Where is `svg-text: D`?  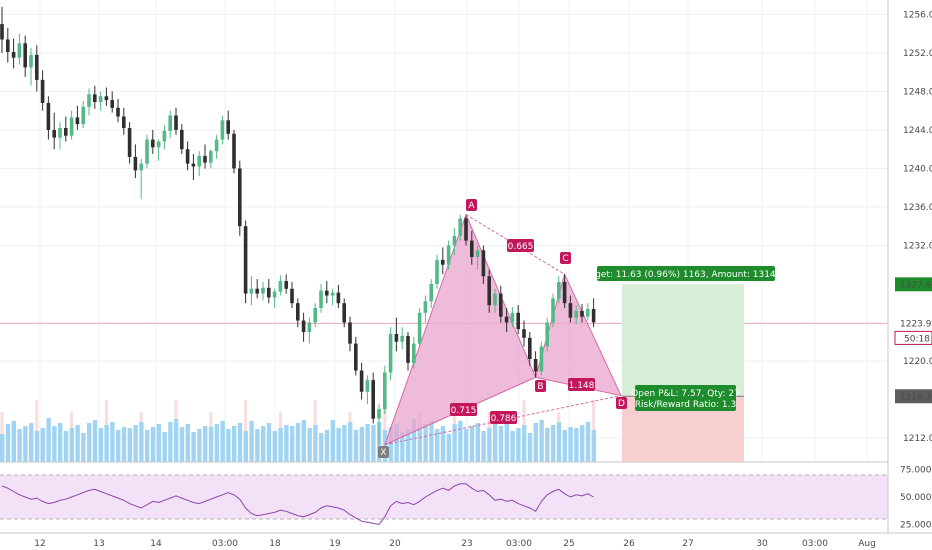 svg-text: D is located at coordinates (621, 404).